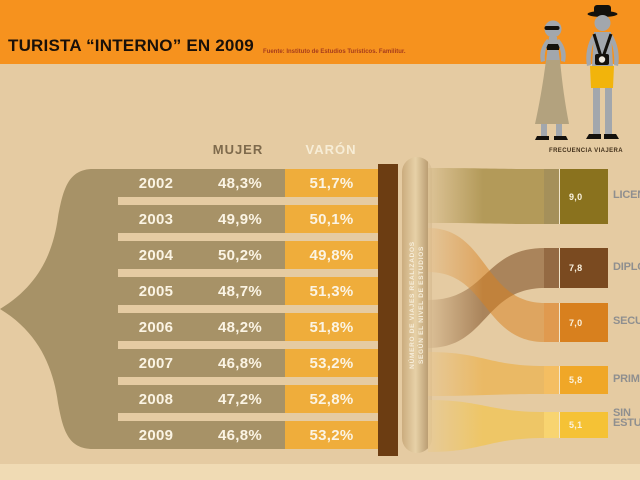  What do you see at coordinates (602, 14) in the screenshot?
I see `hat-icon` at bounding box center [602, 14].